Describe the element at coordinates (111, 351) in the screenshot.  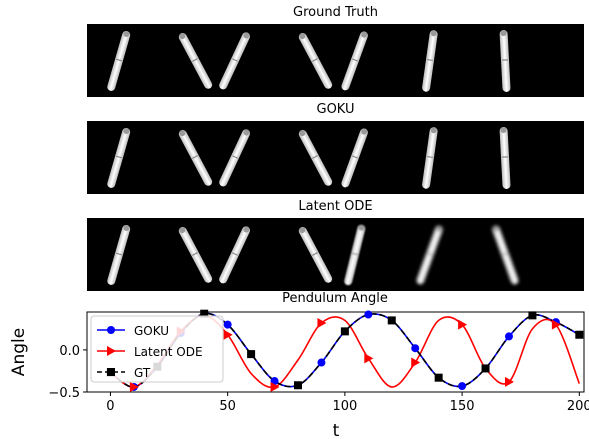
I see `legend-marker-latent-ode` at that location.